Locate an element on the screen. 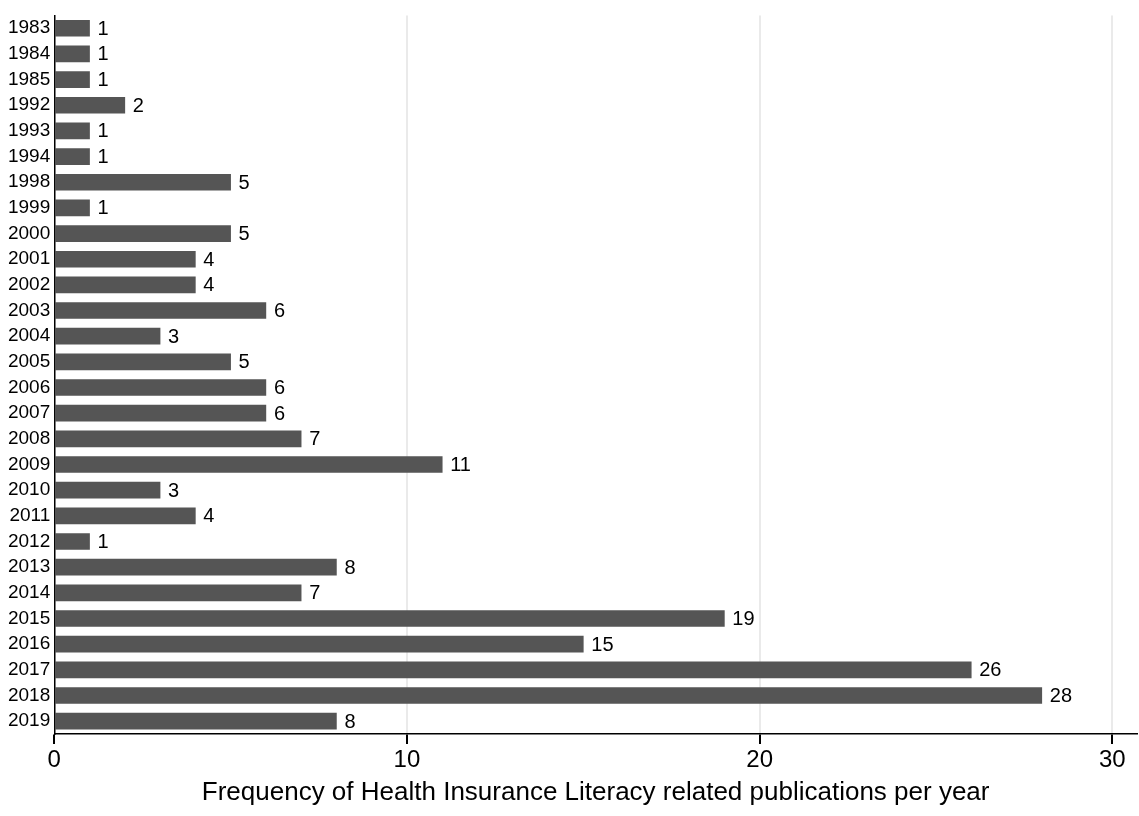 The image size is (1139, 816). y-tick-label: 2001 is located at coordinates (29, 258).